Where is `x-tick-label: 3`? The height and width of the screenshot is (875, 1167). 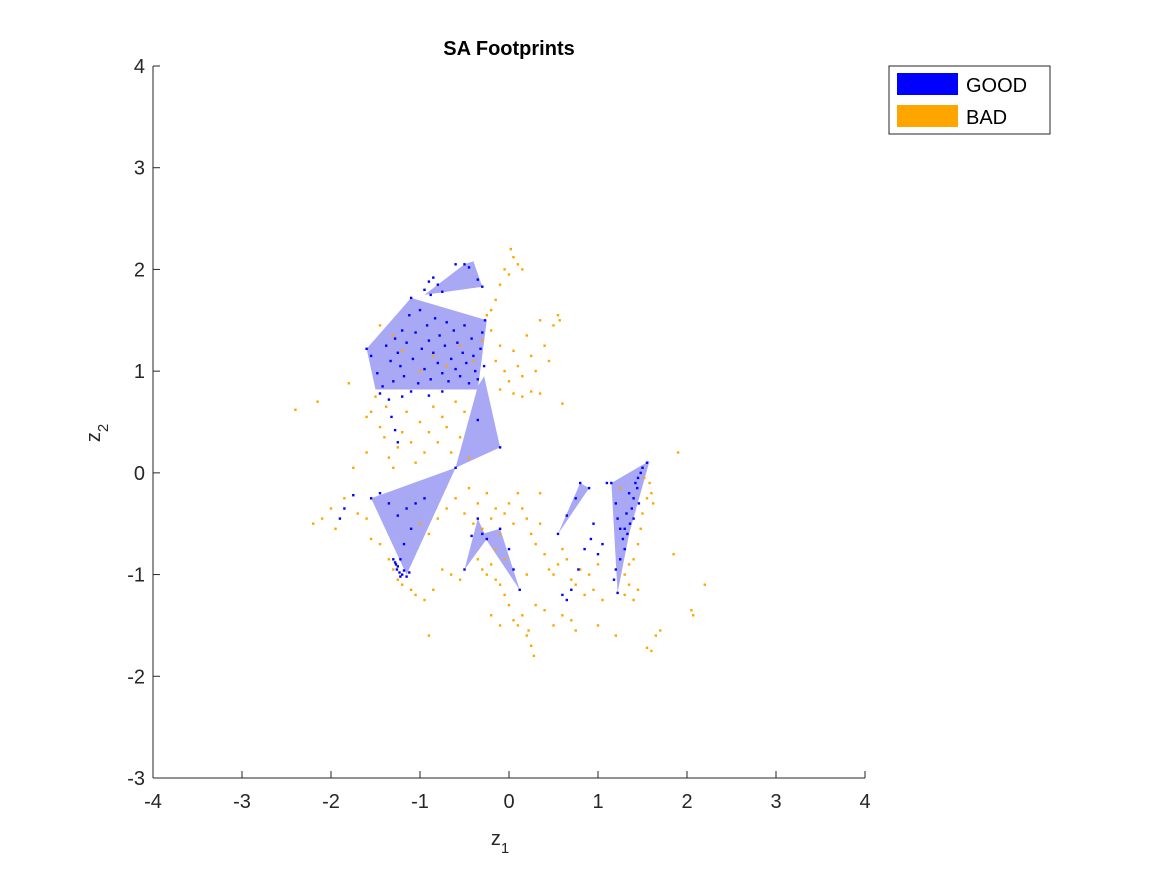
x-tick-label: 3 is located at coordinates (775, 802).